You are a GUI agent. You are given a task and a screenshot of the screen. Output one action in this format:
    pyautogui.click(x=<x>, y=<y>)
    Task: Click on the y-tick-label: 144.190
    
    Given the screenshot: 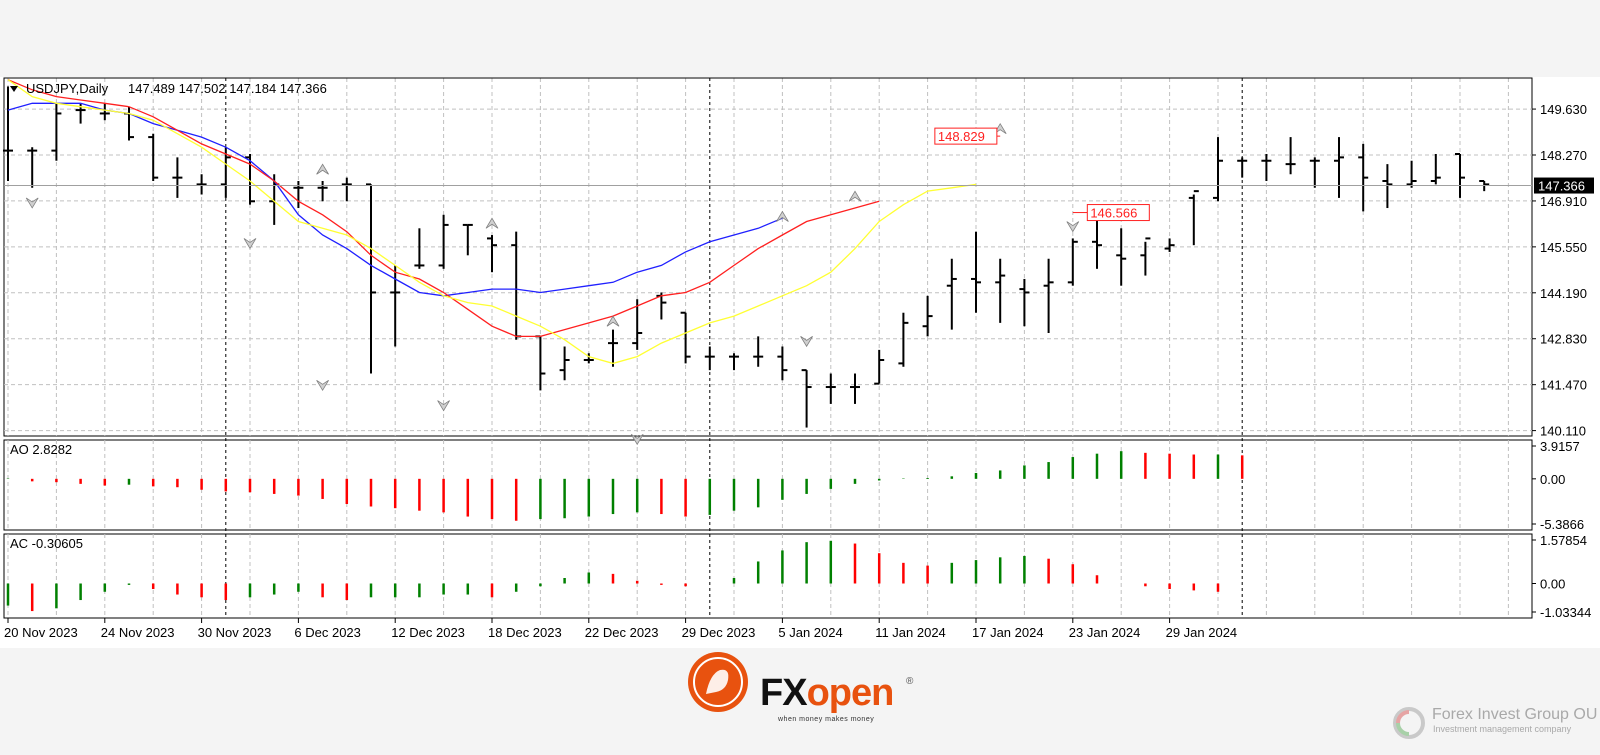 What is the action you would take?
    pyautogui.click(x=1563, y=293)
    